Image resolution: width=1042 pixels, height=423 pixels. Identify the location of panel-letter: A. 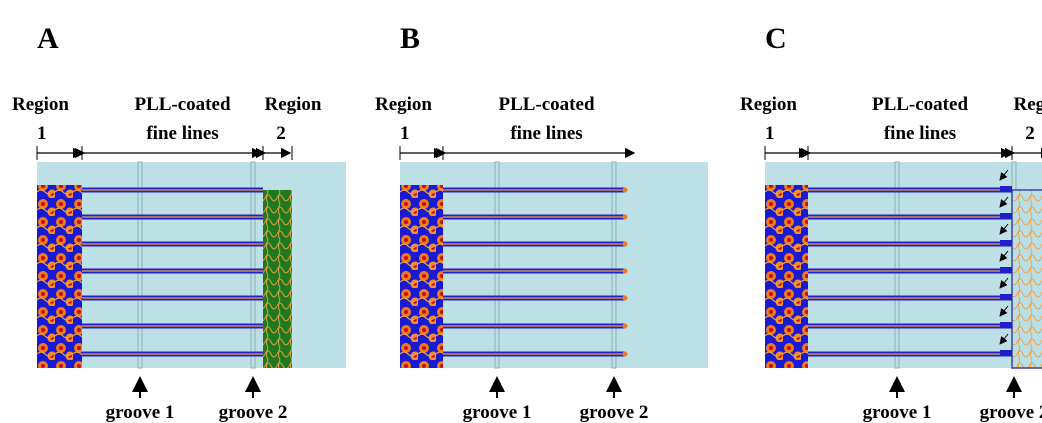
(48, 38).